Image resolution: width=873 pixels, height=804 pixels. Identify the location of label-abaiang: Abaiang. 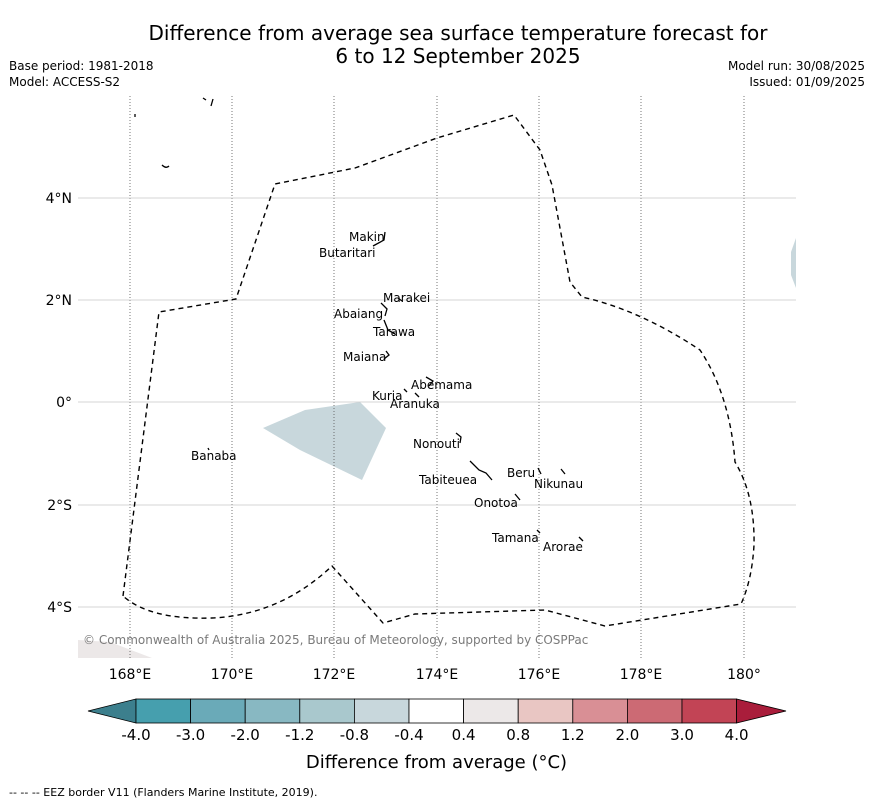
(358, 314).